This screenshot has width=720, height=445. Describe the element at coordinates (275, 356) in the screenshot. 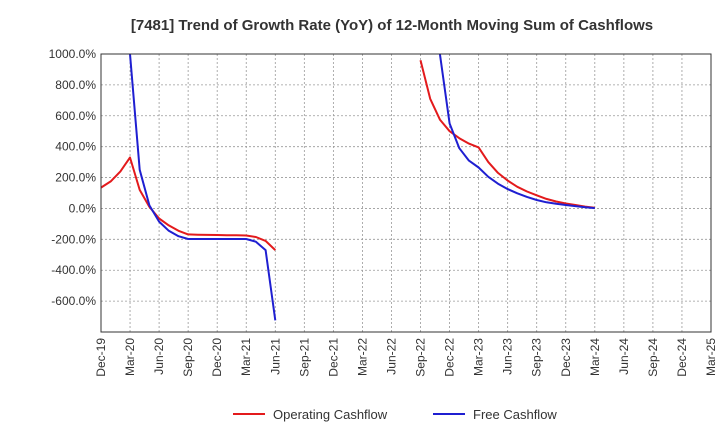

I see `x-tick-label: Jun-21` at that location.